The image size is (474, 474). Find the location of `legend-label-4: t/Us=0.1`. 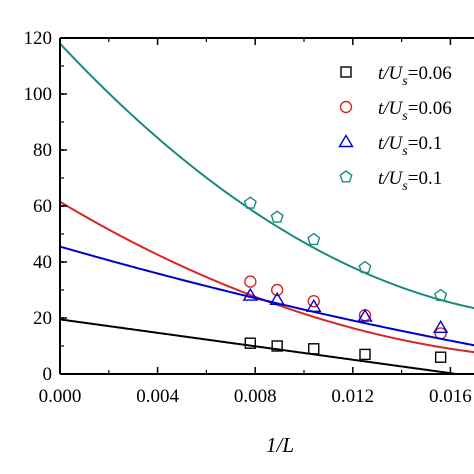

legend-label-4: t/Us=0.1 is located at coordinates (410, 181).